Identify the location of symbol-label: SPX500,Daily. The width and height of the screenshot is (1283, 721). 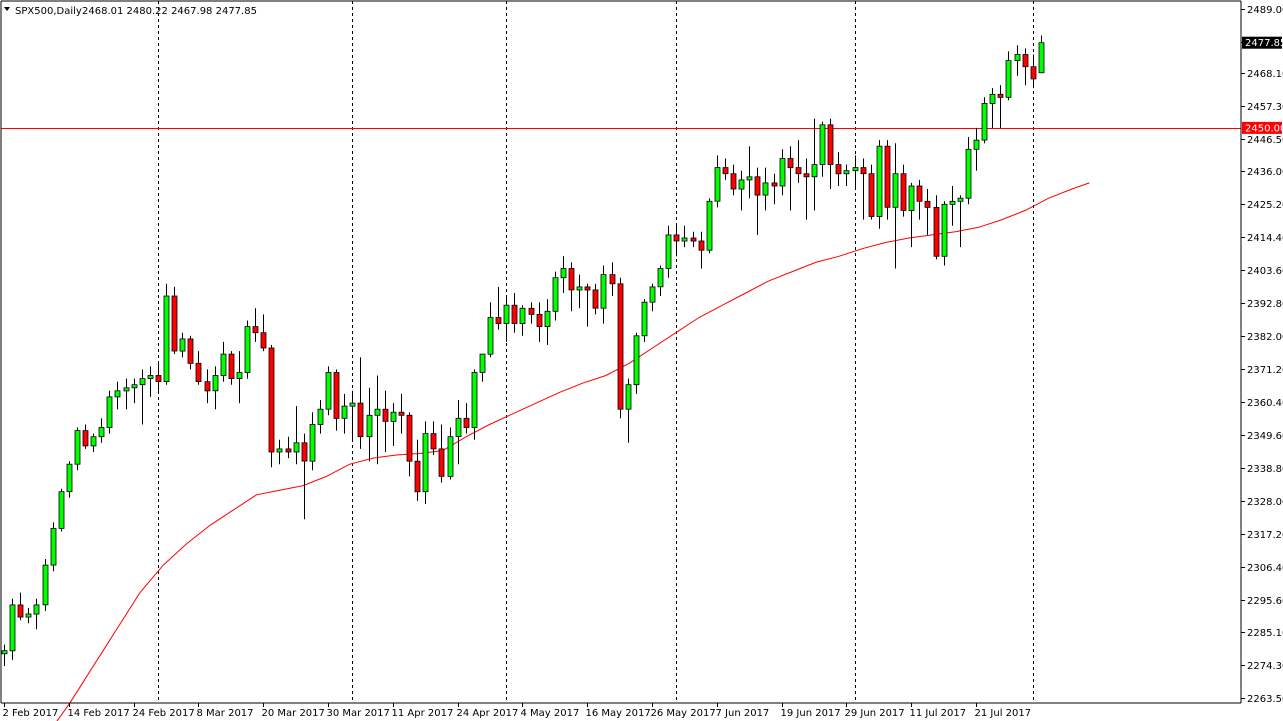
(48, 11).